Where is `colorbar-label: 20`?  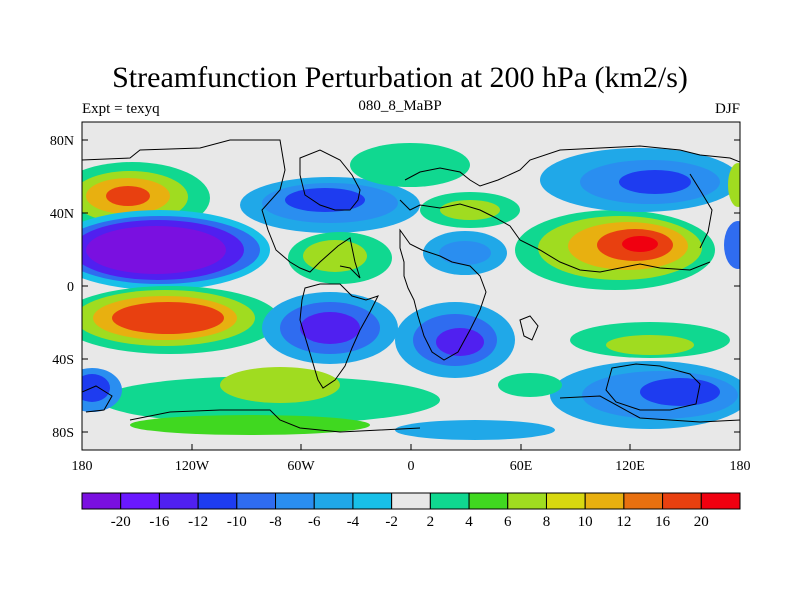
colorbar-label: 20 is located at coordinates (701, 522).